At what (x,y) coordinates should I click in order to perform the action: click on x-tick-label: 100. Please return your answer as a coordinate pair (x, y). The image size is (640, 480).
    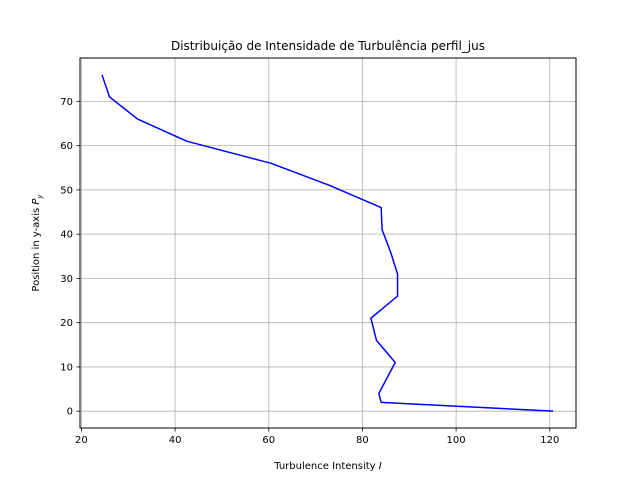
    Looking at the image, I should click on (456, 440).